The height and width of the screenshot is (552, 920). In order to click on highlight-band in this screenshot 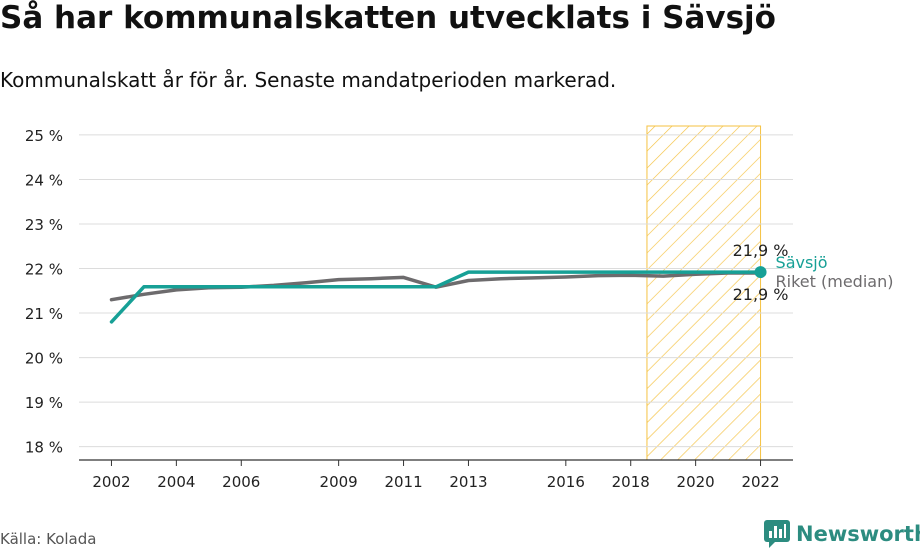, I will do `click(704, 293)`.